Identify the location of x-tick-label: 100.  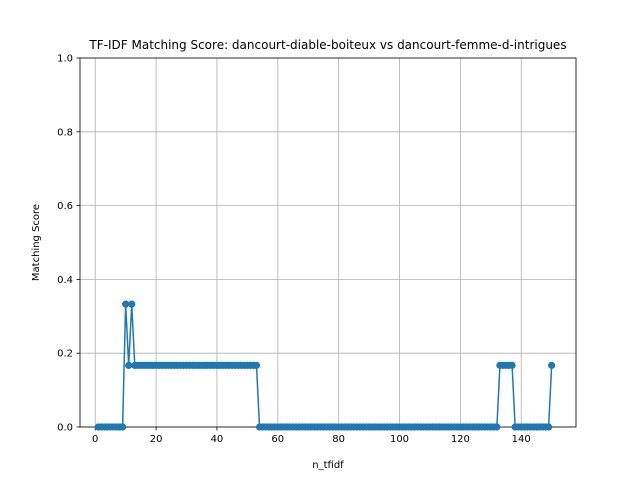
(399, 439).